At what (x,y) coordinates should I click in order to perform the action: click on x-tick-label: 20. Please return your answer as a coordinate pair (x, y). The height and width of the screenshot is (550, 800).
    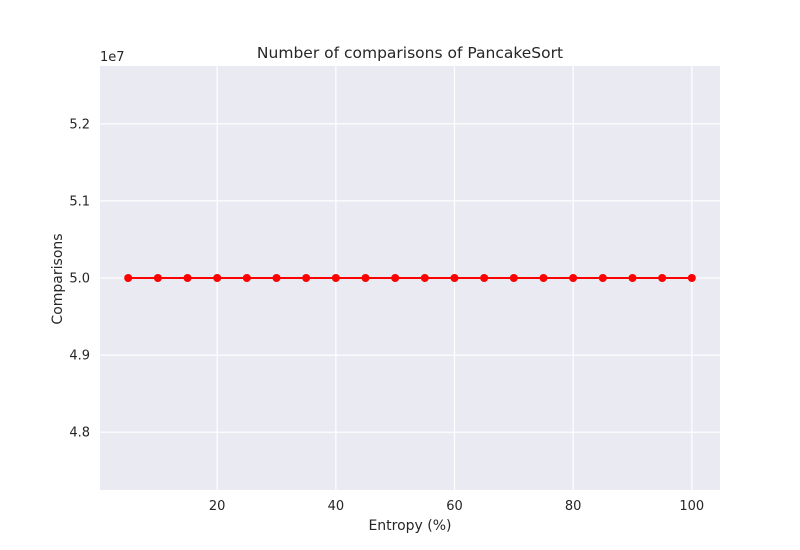
    Looking at the image, I should click on (217, 506).